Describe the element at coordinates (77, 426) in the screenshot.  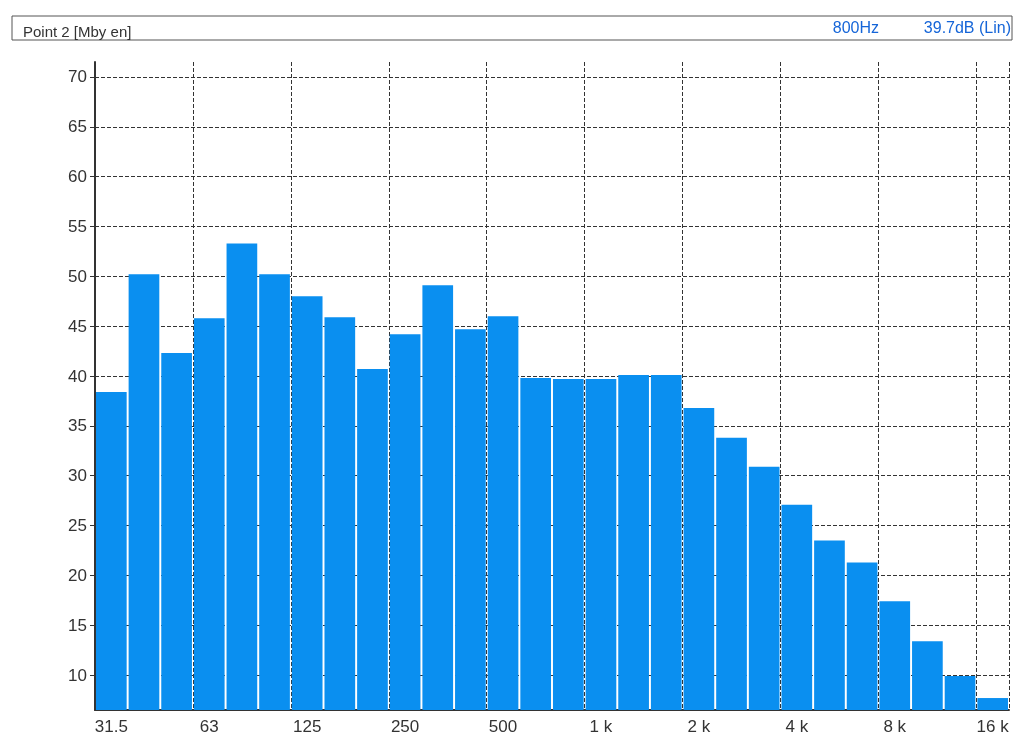
I see `y-tick-label: 35` at that location.